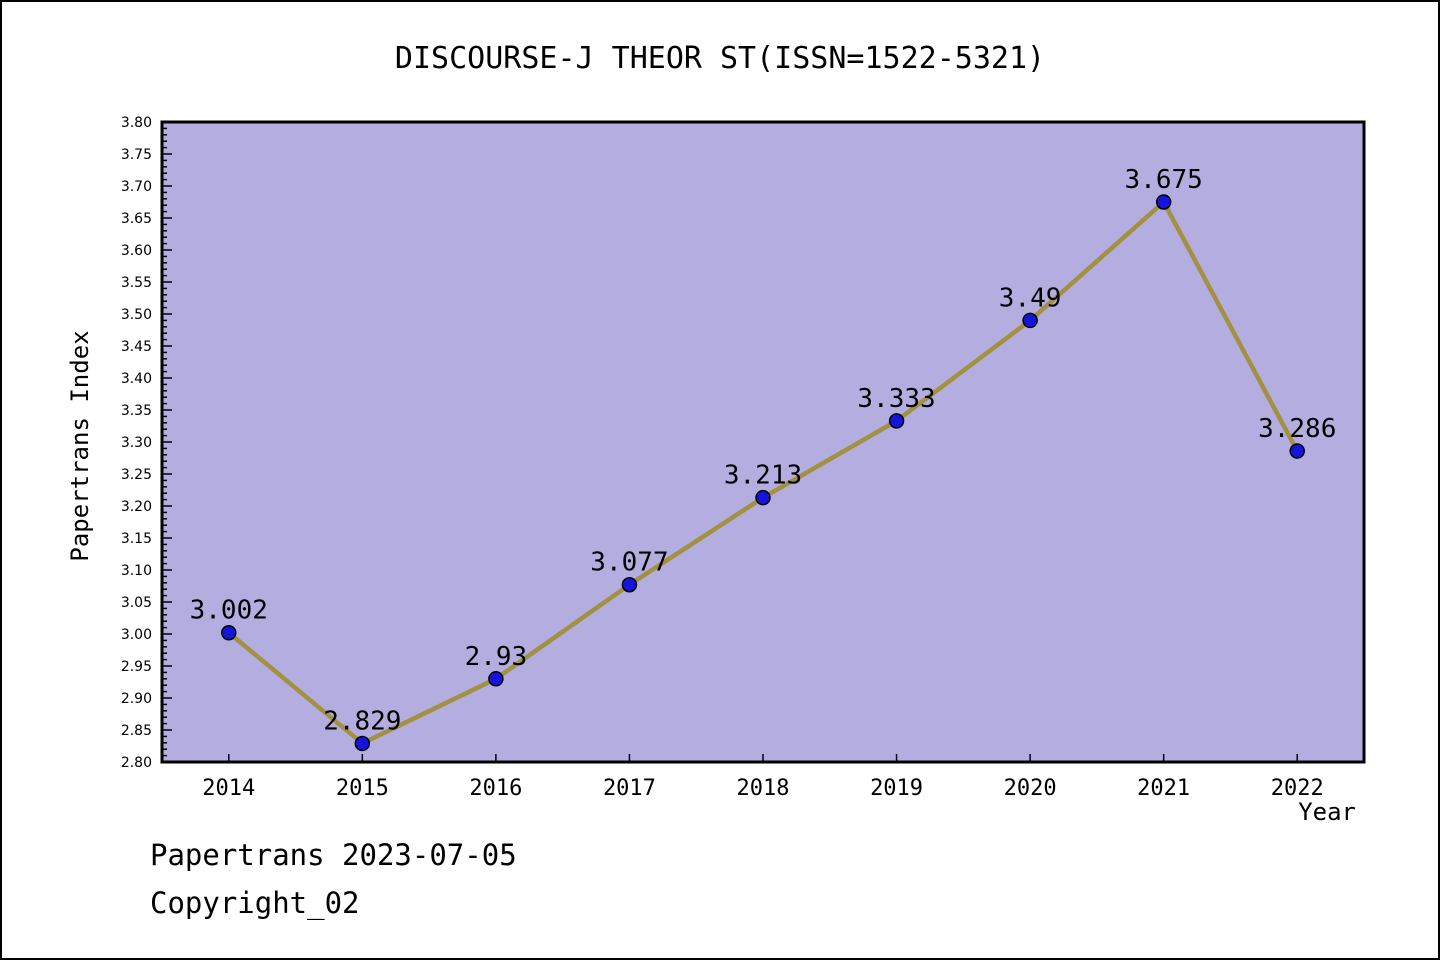 This screenshot has height=960, width=1440. What do you see at coordinates (229, 611) in the screenshot?
I see `data-point-label: 3.002` at bounding box center [229, 611].